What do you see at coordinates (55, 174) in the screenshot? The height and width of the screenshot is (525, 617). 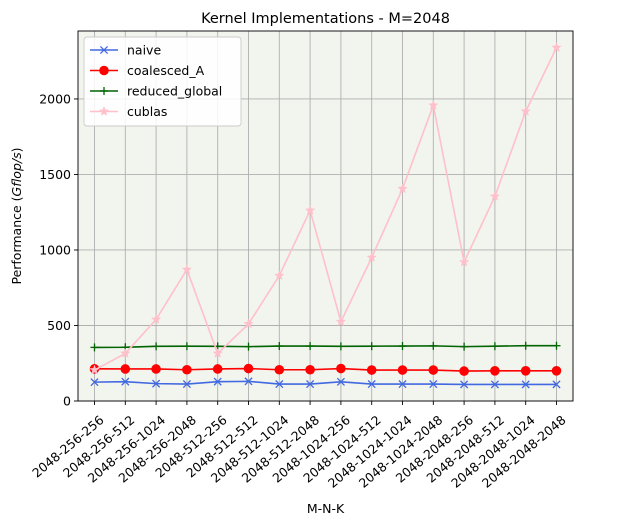 I see `y-tick-label: 1500` at bounding box center [55, 174].